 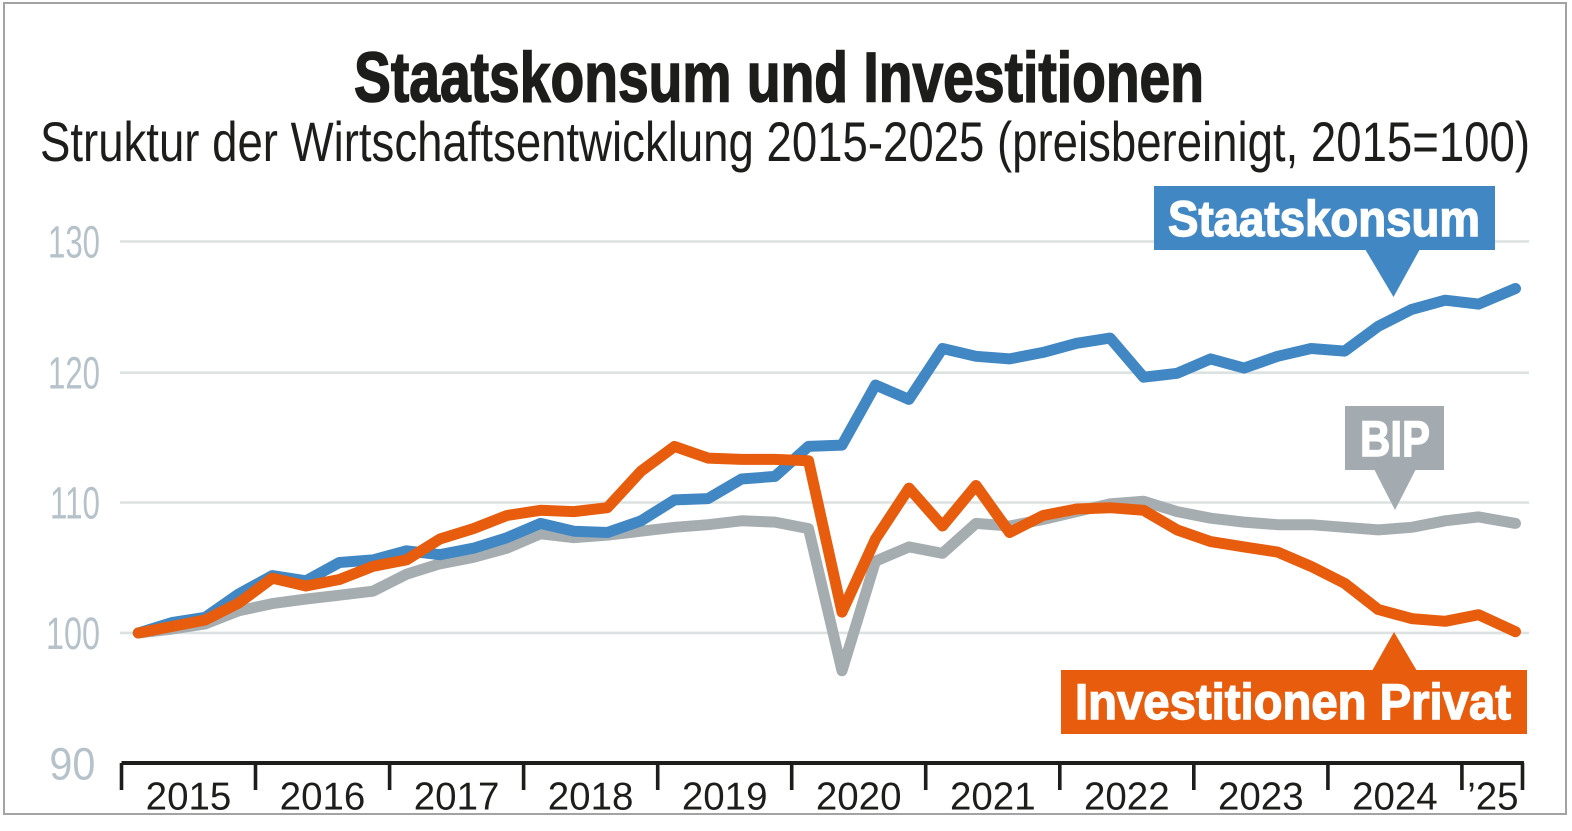 What do you see at coordinates (72, 763) in the screenshot?
I see `svg-text: 90` at bounding box center [72, 763].